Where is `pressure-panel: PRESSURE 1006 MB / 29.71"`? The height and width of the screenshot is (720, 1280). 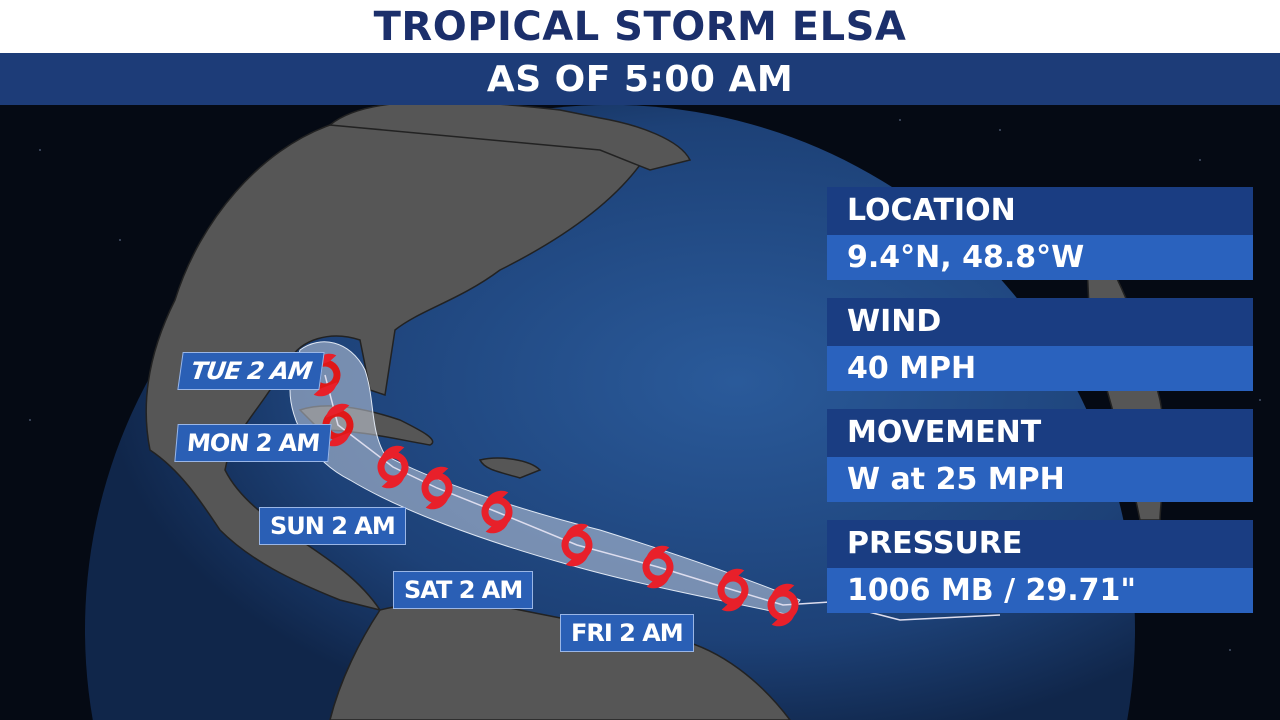
pressure-panel: PRESSURE 1006 MB / 29.71" is located at coordinates (1040, 566).